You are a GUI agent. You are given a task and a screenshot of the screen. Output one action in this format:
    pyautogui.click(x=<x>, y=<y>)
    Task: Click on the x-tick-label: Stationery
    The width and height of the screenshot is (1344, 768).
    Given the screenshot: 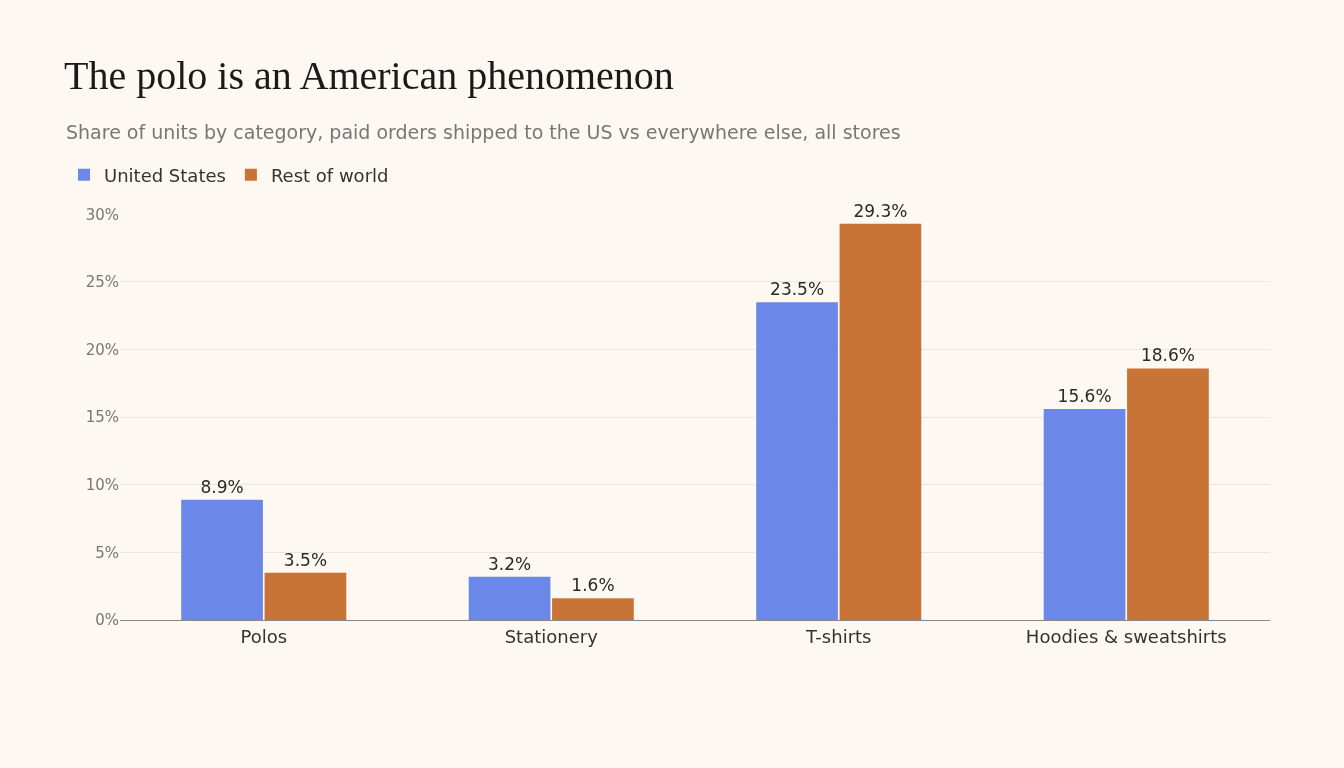 What is the action you would take?
    pyautogui.click(x=551, y=636)
    